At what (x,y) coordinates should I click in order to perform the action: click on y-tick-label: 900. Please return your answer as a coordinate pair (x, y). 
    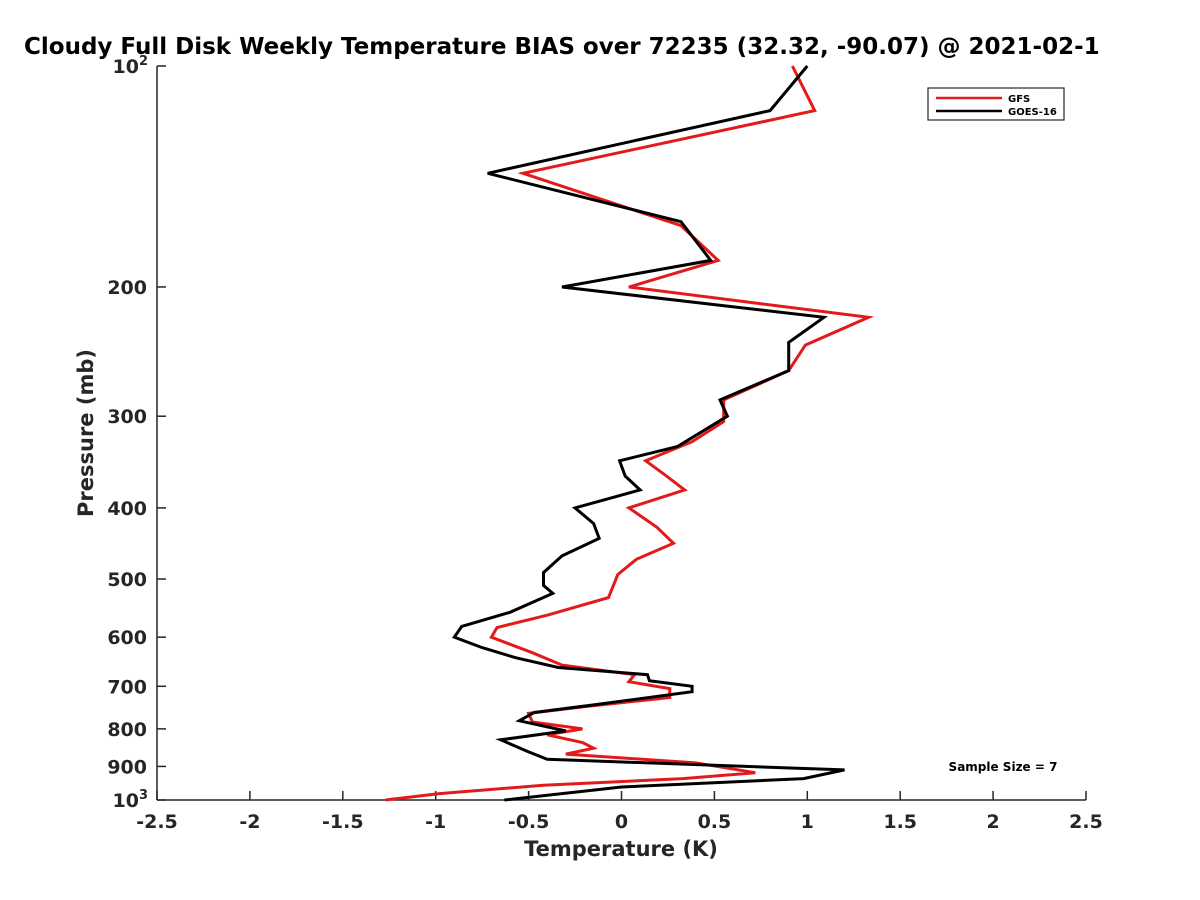
    Looking at the image, I should click on (127, 767).